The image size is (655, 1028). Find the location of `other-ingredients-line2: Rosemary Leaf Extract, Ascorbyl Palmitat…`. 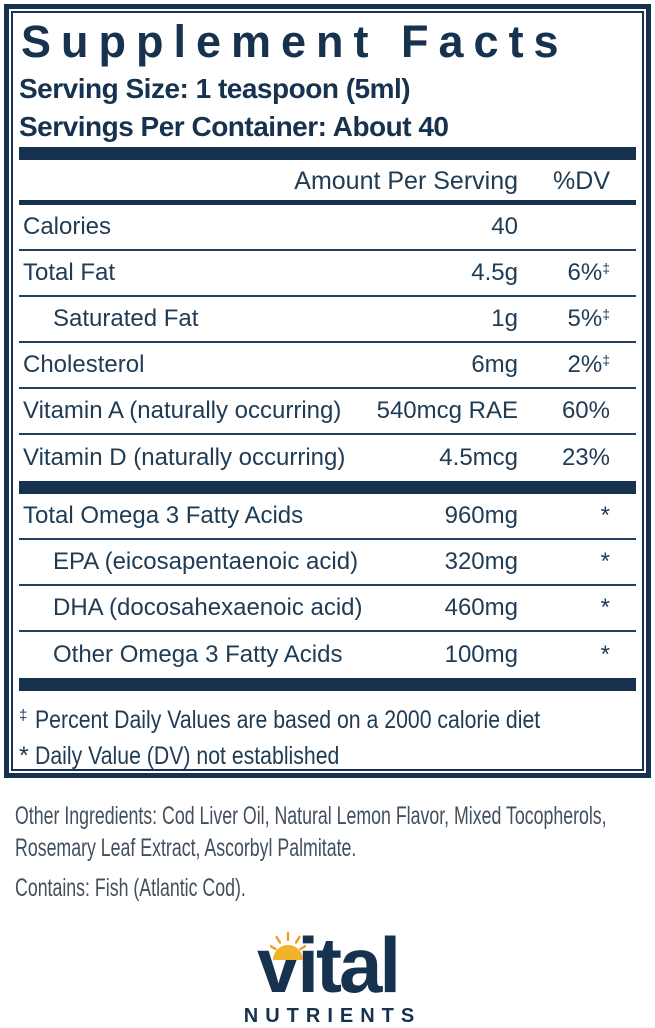

other-ingredients-line2: Rosemary Leaf Extract, Ascorbyl Palmitat… is located at coordinates (186, 848).